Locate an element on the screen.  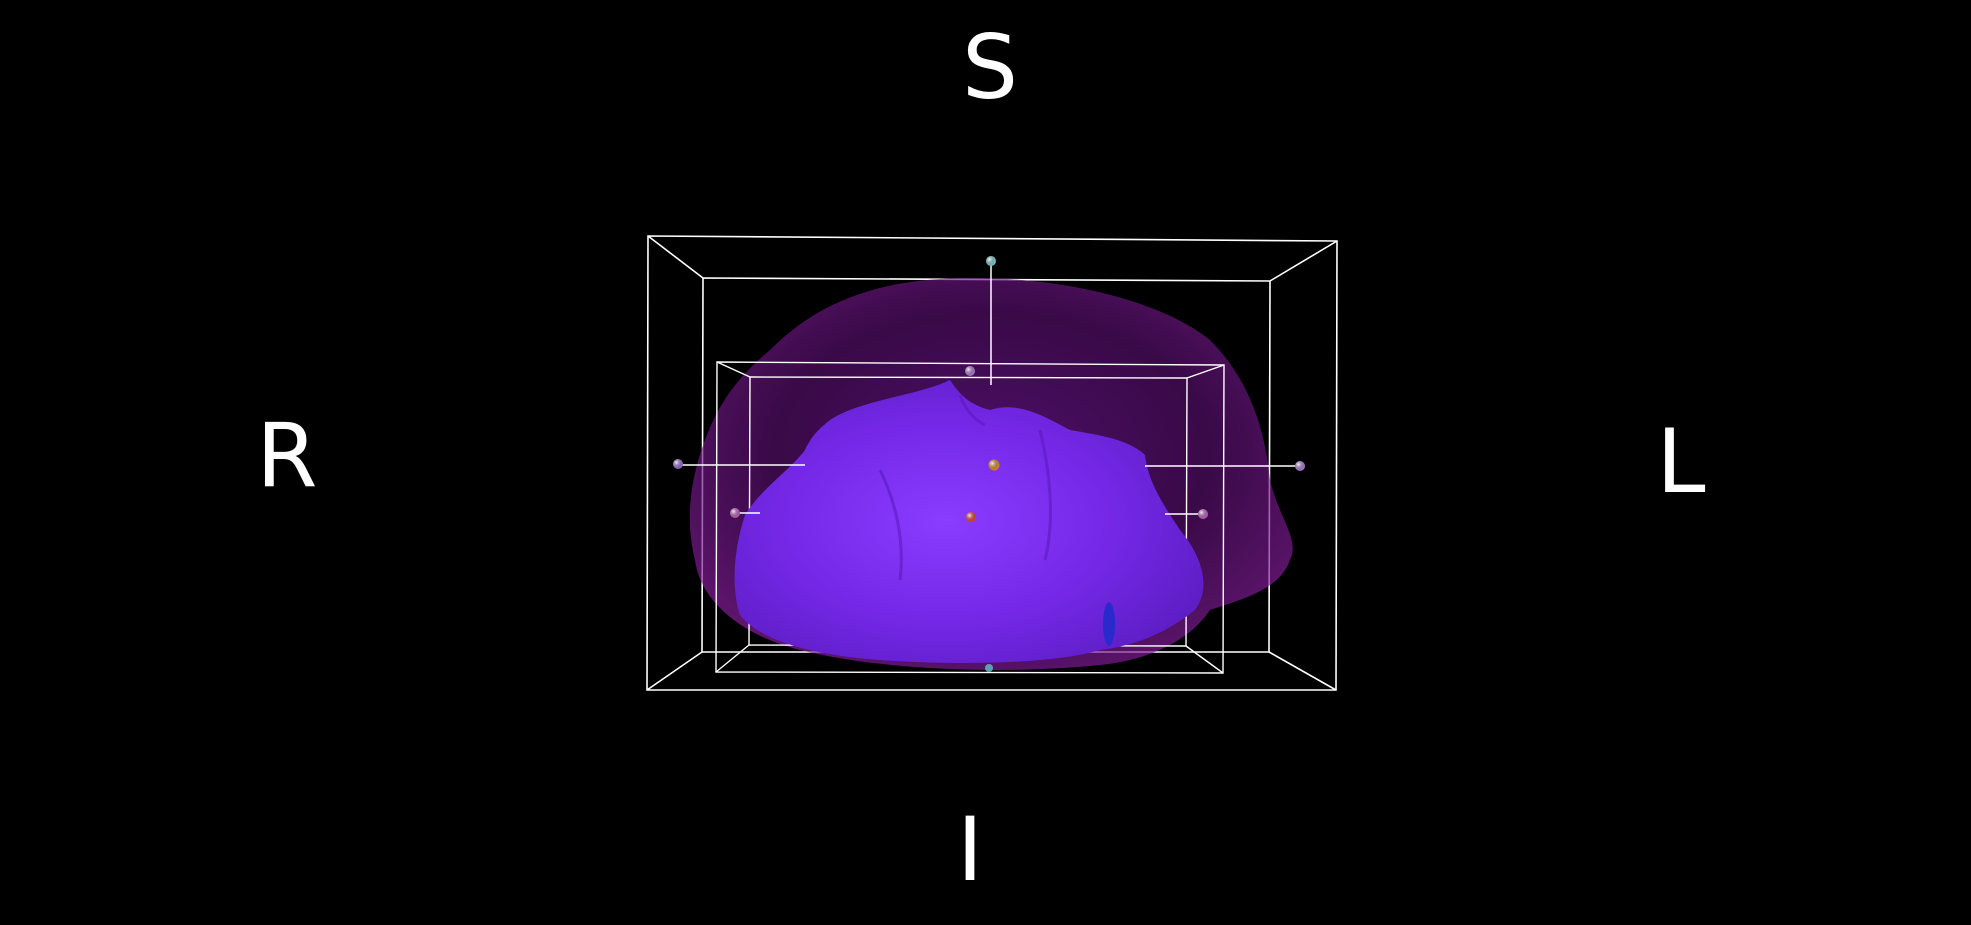
orientation-label-right: R is located at coordinates (287, 455).